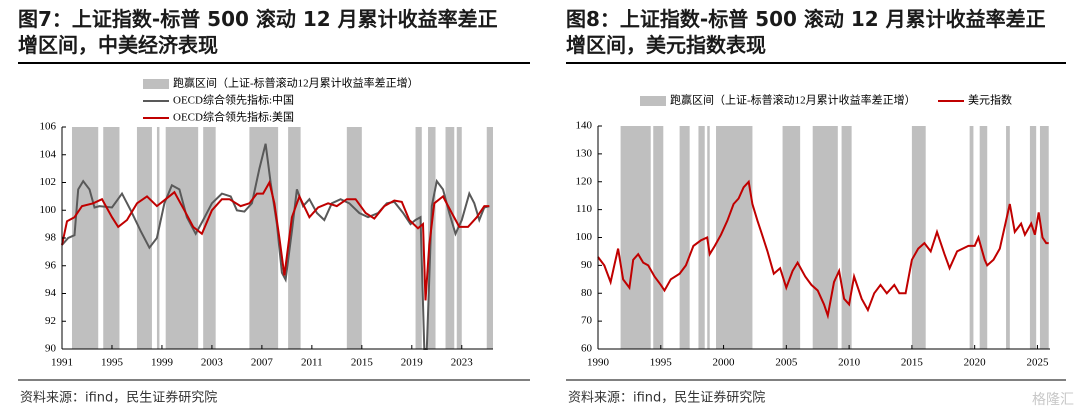 The width and height of the screenshot is (1080, 415). Describe the element at coordinates (584, 153) in the screenshot. I see `y-tick-label: 130` at that location.